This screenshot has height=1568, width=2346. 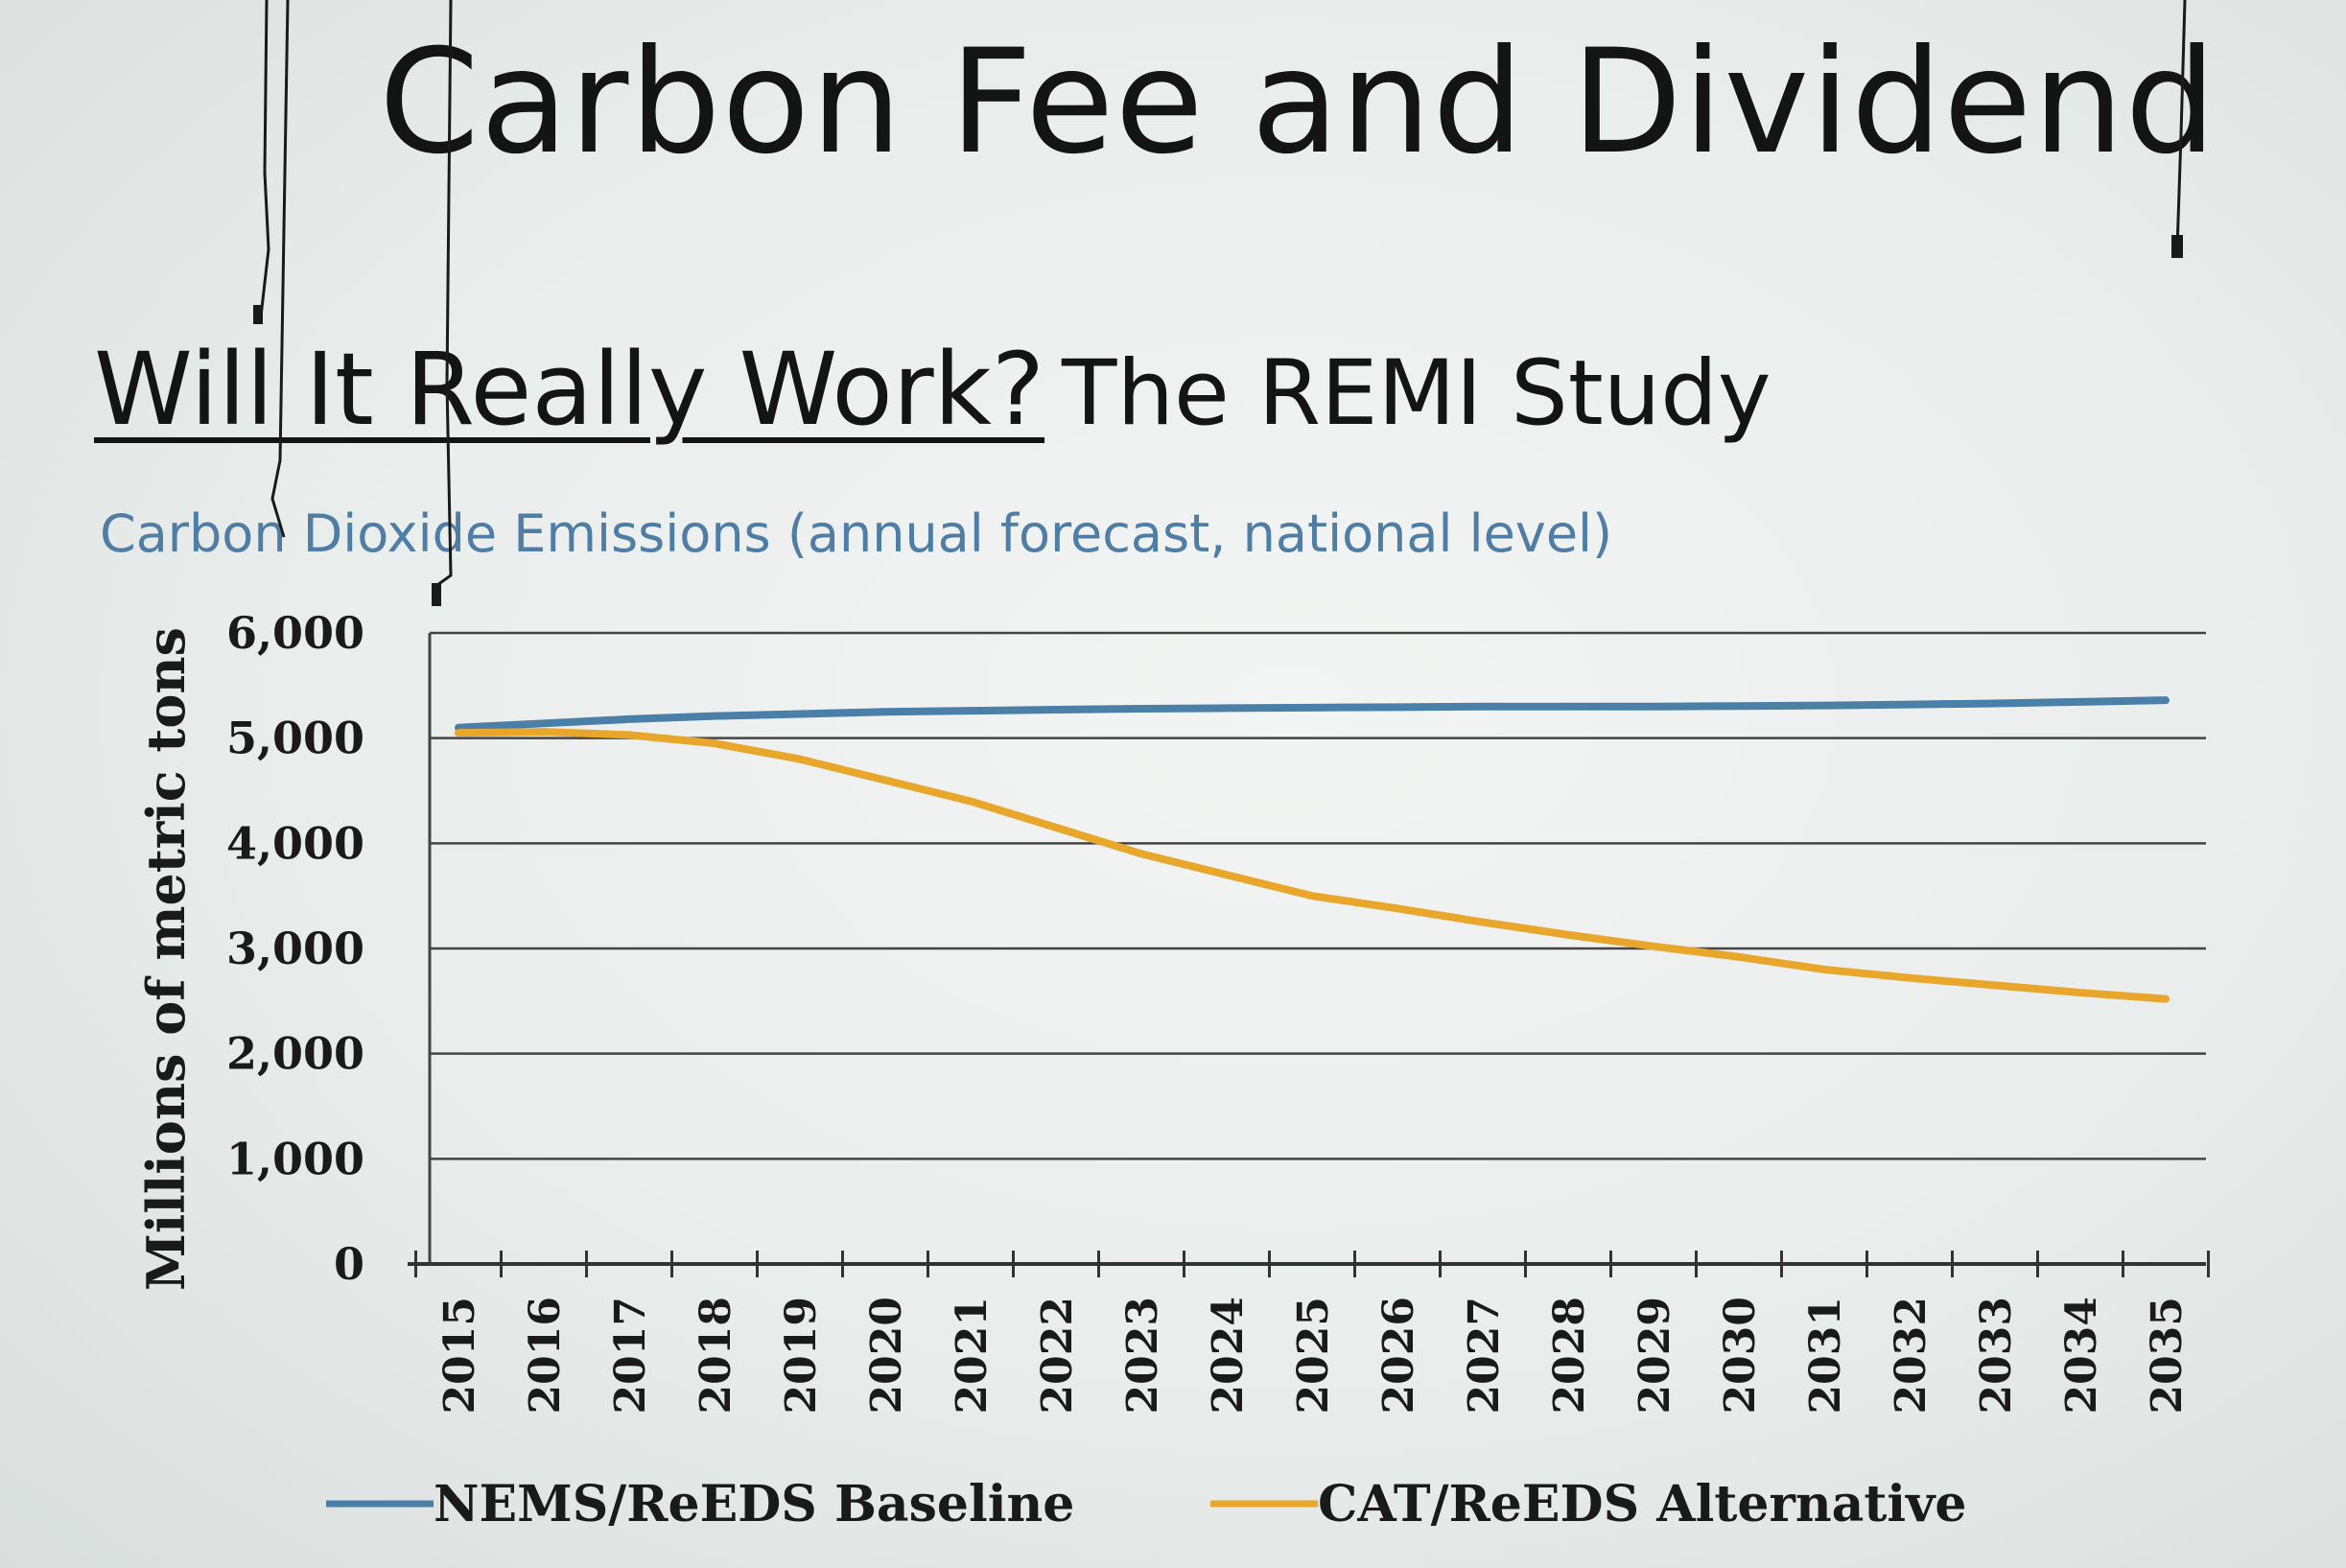 I want to click on slide-title: Carbon Fee and Dividend, so click(x=1298, y=103).